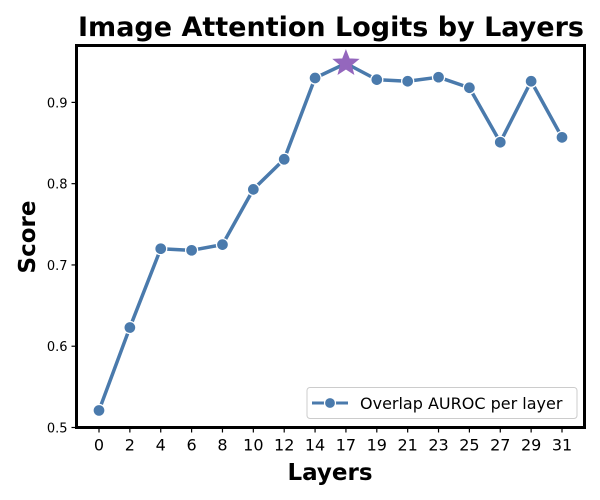 This screenshot has height=500, width=600. What do you see at coordinates (222, 445) in the screenshot?
I see `x-tick-label: 8` at bounding box center [222, 445].